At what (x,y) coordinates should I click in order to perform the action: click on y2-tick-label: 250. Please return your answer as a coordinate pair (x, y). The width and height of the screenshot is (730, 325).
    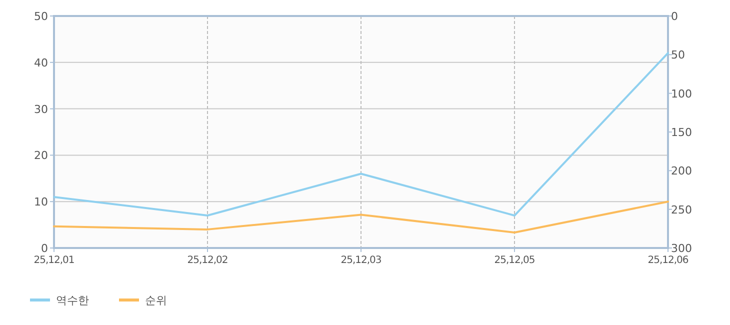
    Looking at the image, I should click on (681, 209).